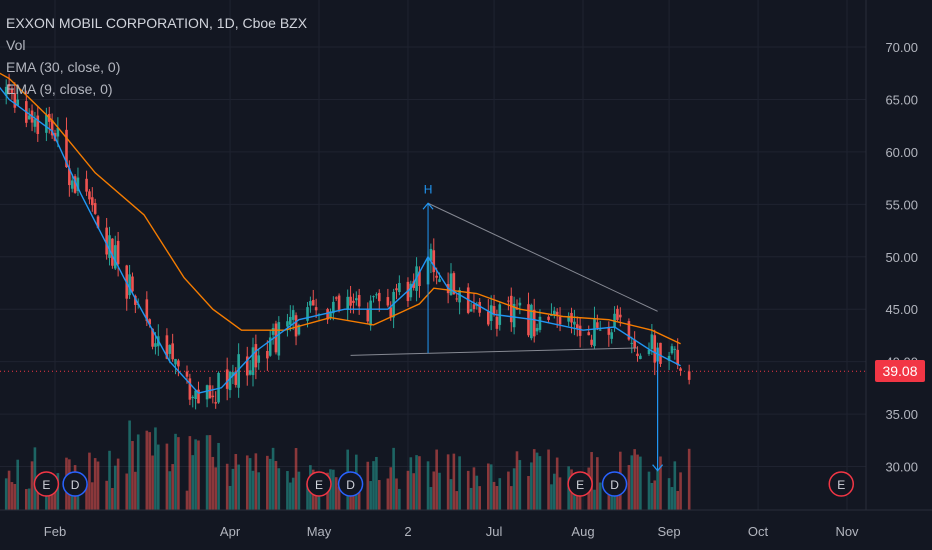 The image size is (932, 550). What do you see at coordinates (582, 531) in the screenshot?
I see `time-tick-label: Aug` at bounding box center [582, 531].